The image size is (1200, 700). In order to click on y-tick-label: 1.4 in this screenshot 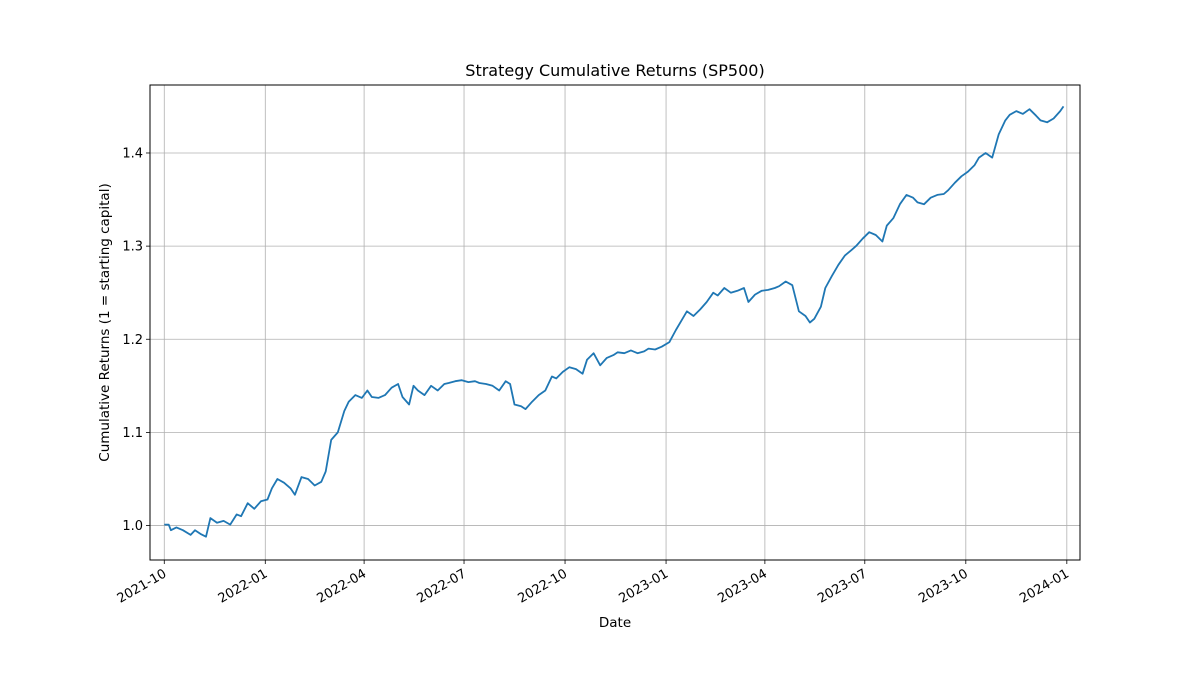, I will do `click(132, 153)`.